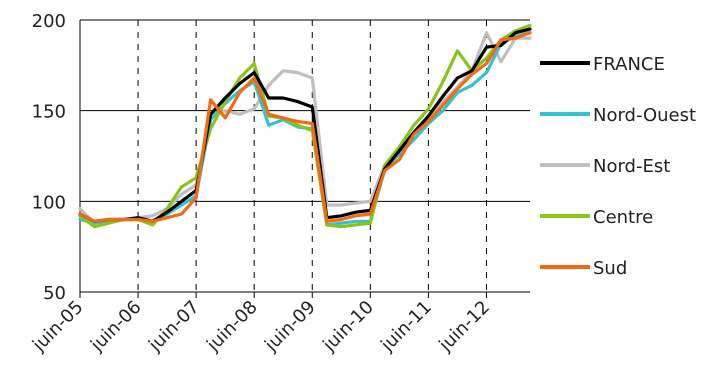 The image size is (720, 374). I want to click on legend-label: Centre, so click(623, 217).